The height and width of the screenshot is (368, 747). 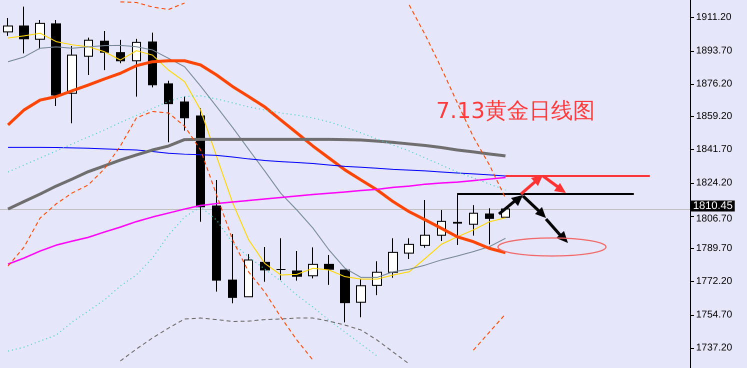 What do you see at coordinates (714, 182) in the screenshot?
I see `y-tick-label: 1824.20` at bounding box center [714, 182].